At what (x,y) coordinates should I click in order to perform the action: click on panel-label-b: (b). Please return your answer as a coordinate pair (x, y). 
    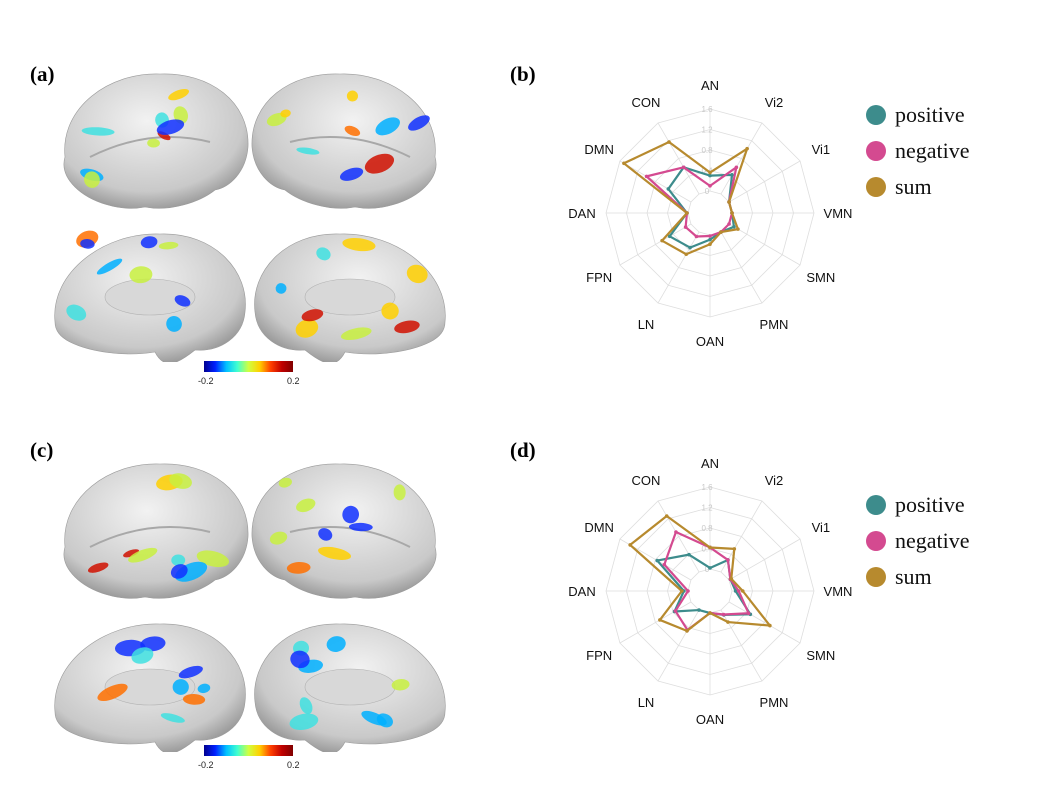
    Looking at the image, I should click on (523, 74).